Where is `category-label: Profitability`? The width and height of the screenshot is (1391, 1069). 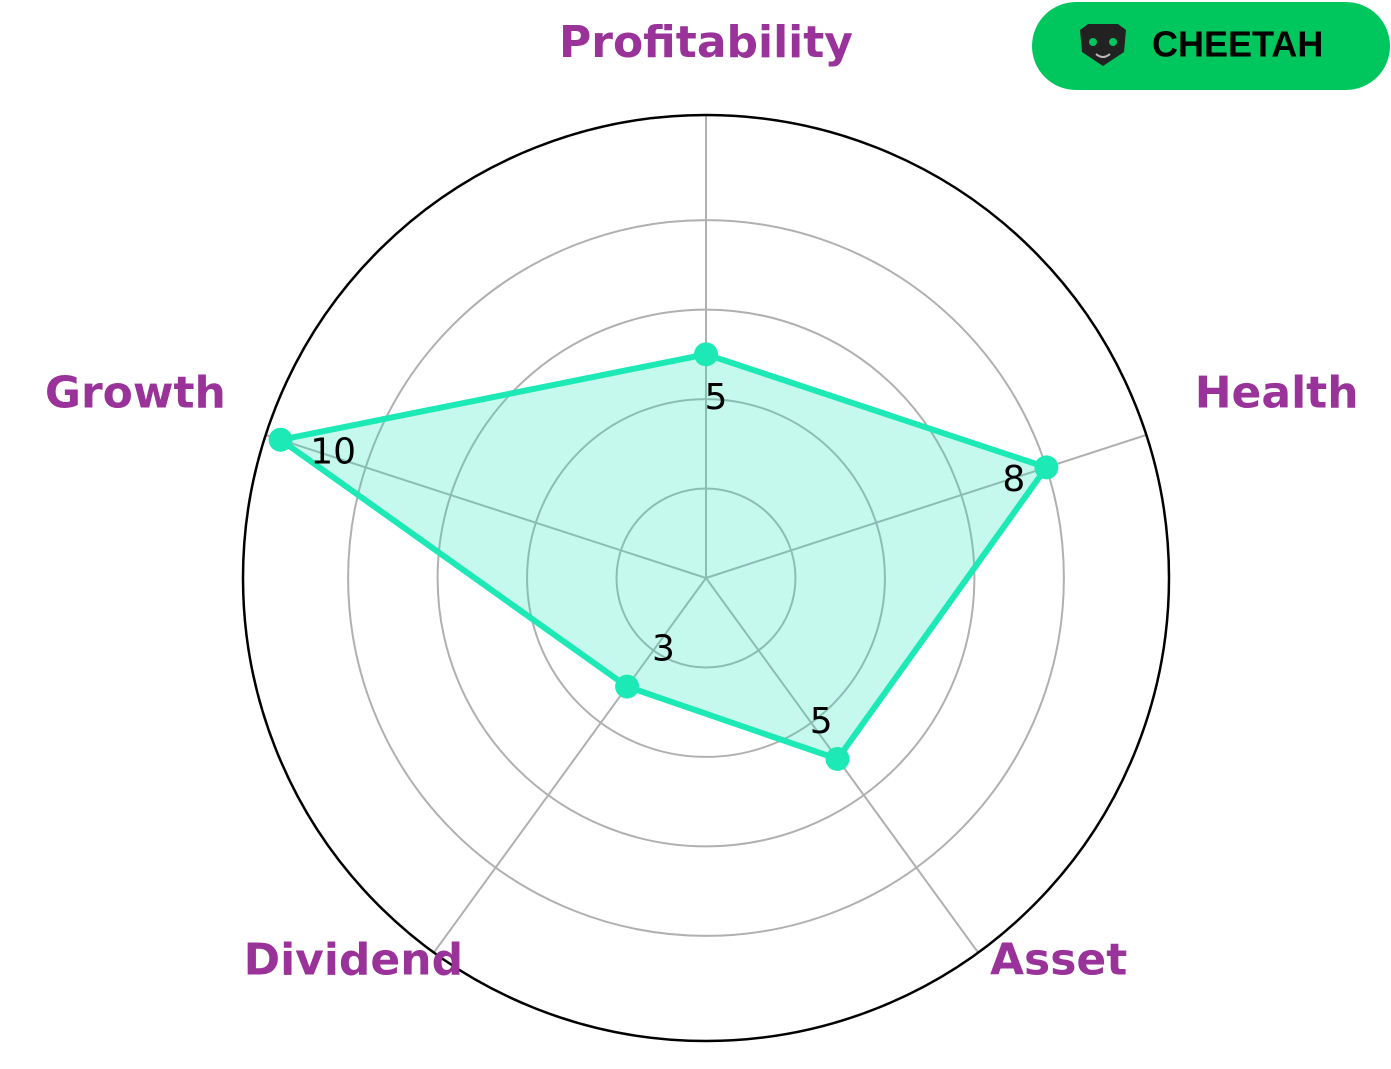 category-label: Profitability is located at coordinates (706, 42).